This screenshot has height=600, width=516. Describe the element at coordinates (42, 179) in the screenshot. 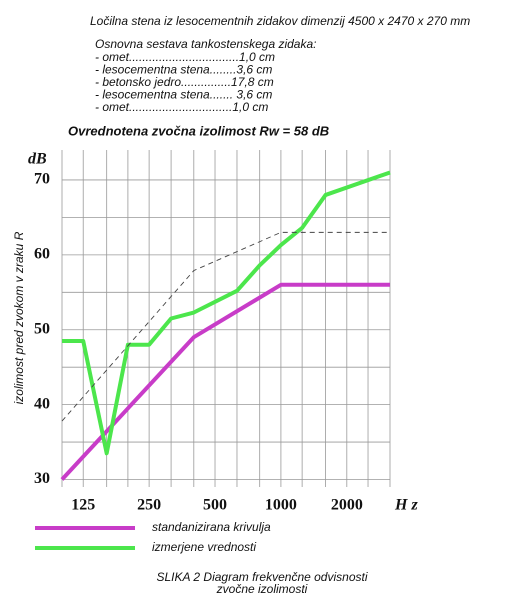

I see `y-tick-label: 70` at that location.